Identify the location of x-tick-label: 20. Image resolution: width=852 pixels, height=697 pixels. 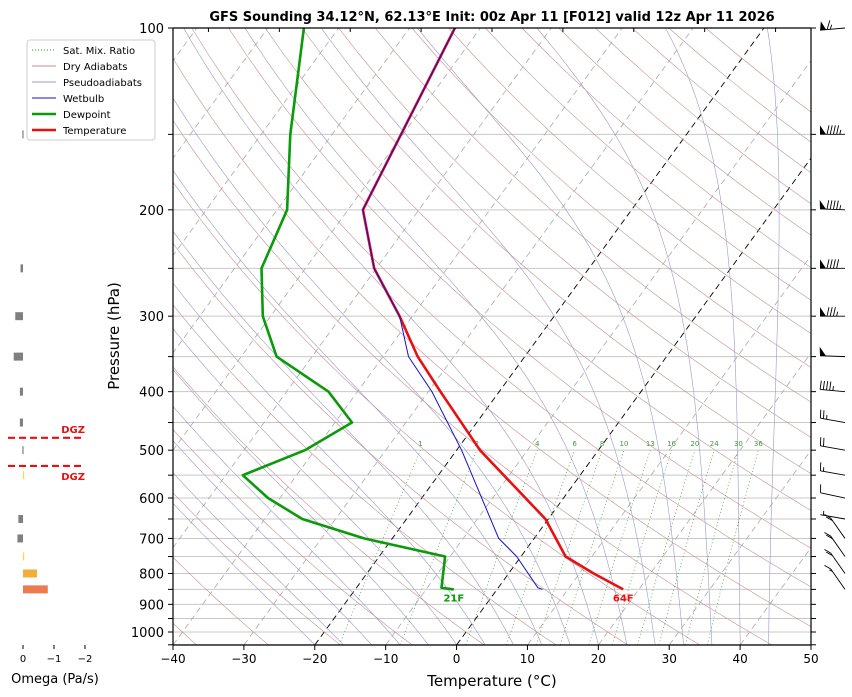
(598, 659).